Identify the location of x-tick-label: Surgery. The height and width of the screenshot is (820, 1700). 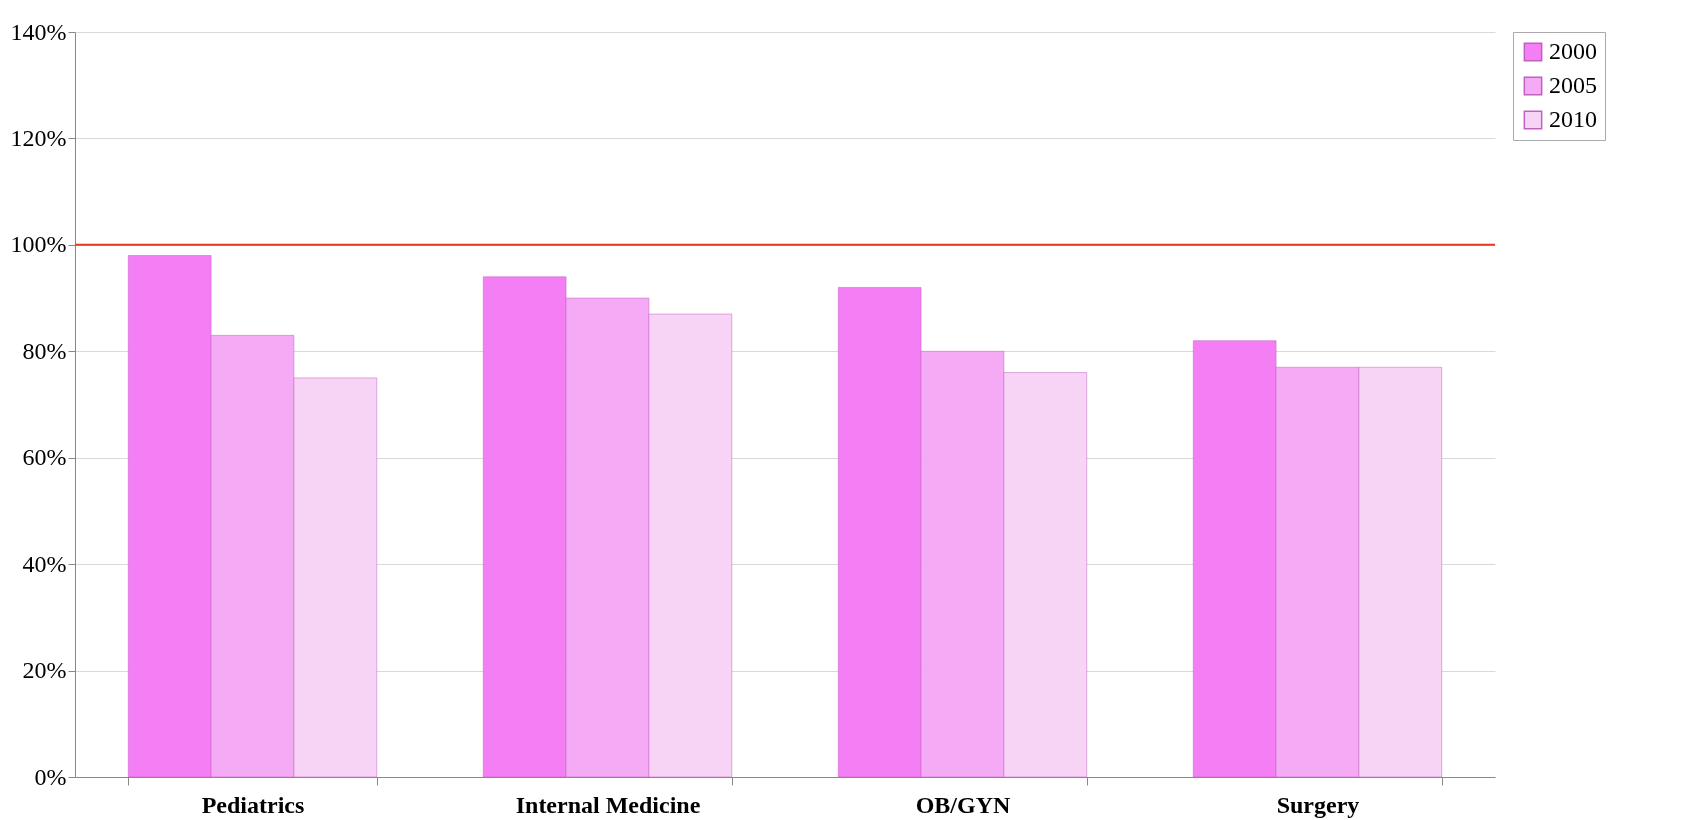
(1318, 804).